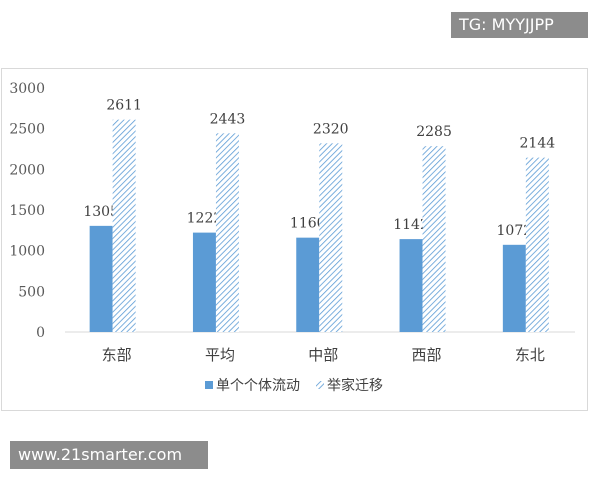 Image resolution: width=600 pixels, height=480 pixels. I want to click on y-tick-label: 500, so click(31, 292).